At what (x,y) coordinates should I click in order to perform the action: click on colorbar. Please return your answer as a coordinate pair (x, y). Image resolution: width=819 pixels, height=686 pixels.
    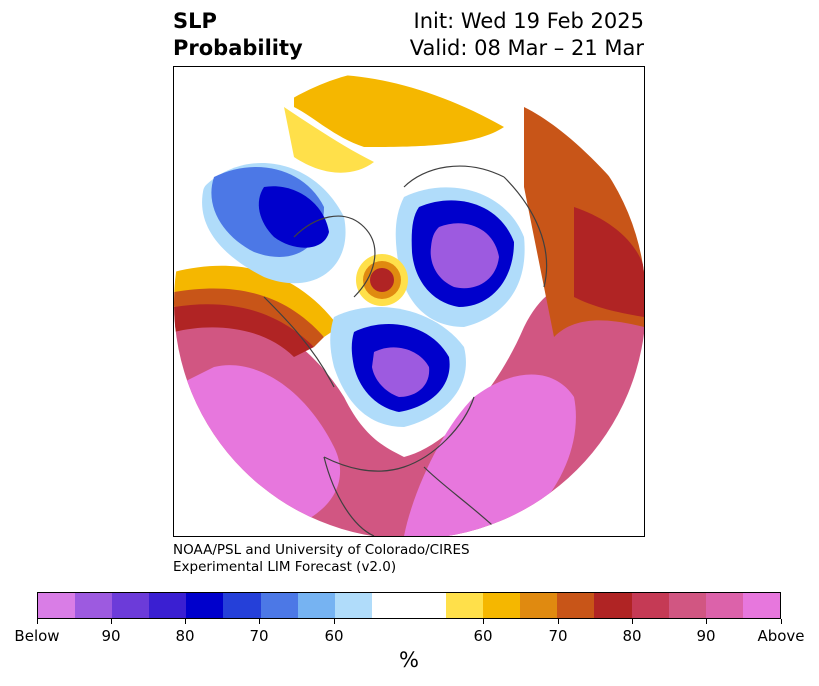
    Looking at the image, I should click on (409, 605).